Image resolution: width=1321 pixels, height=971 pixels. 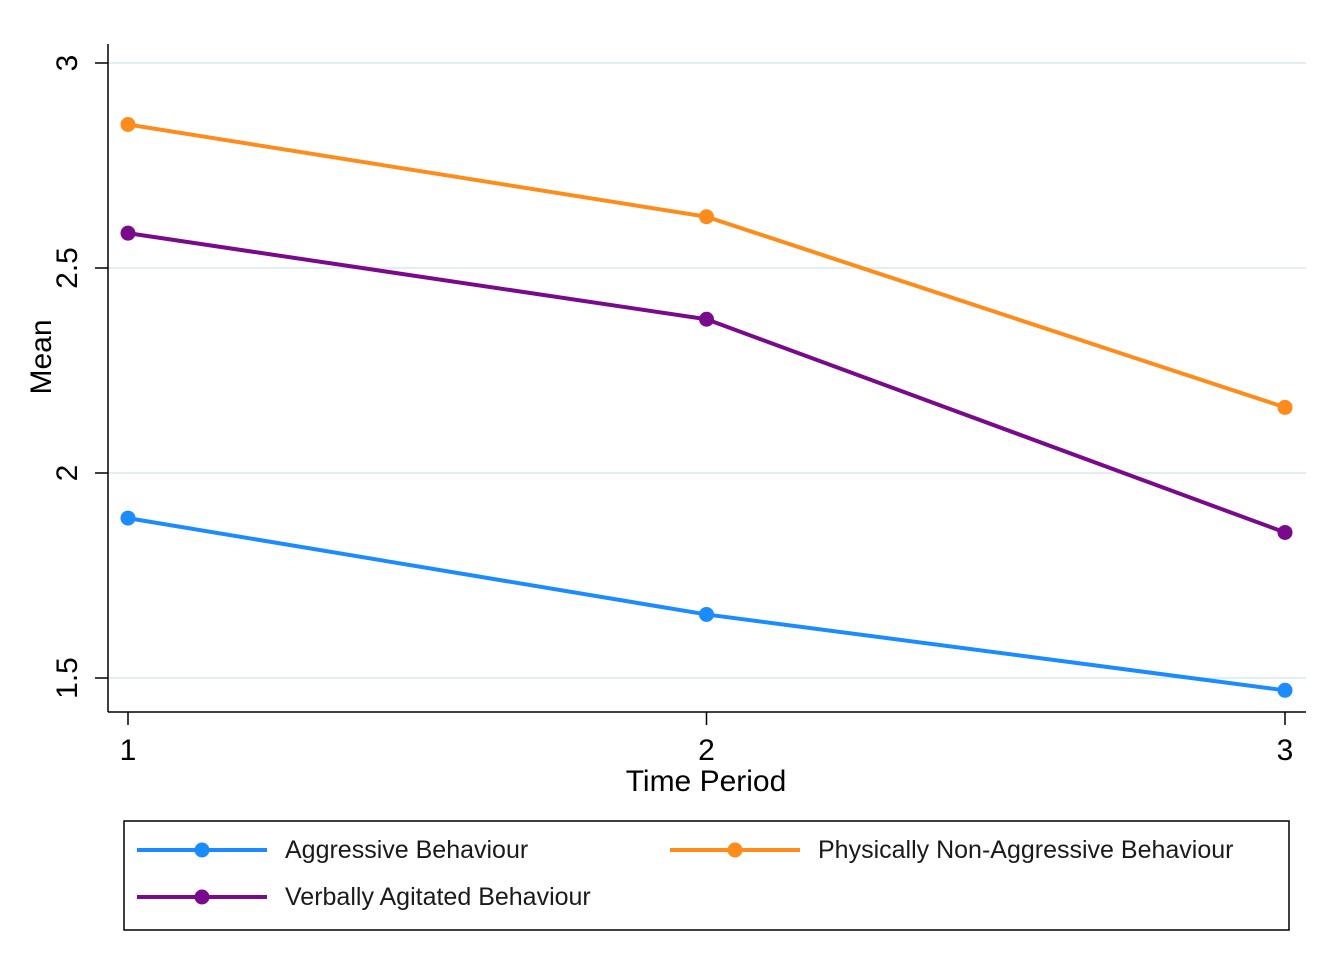 I want to click on x-tick-label: 1, so click(x=128, y=750).